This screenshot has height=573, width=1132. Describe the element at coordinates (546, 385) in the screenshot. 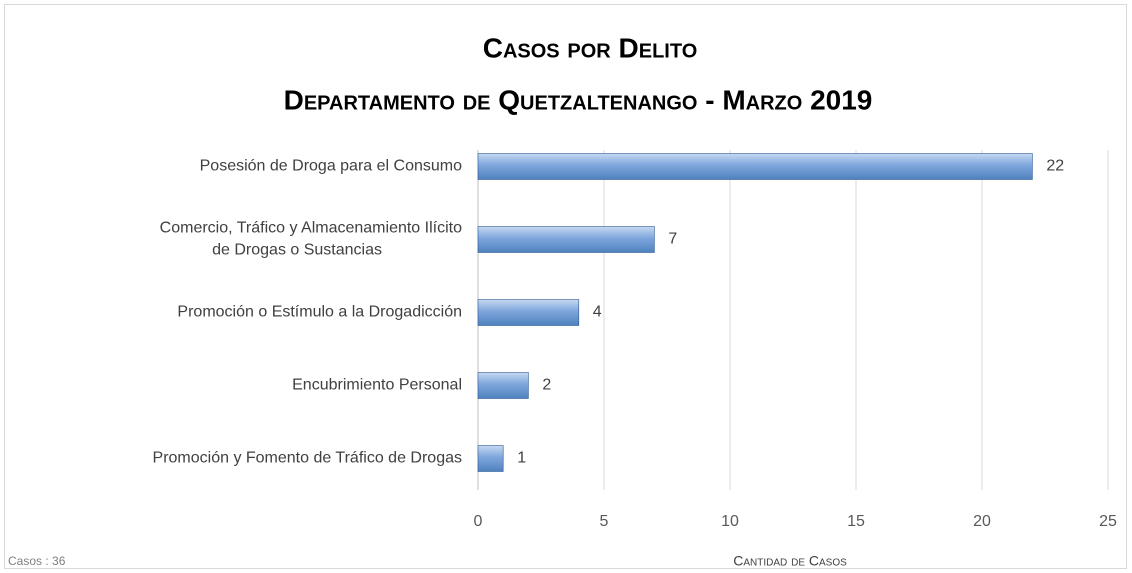

I see `data-label: 2` at that location.